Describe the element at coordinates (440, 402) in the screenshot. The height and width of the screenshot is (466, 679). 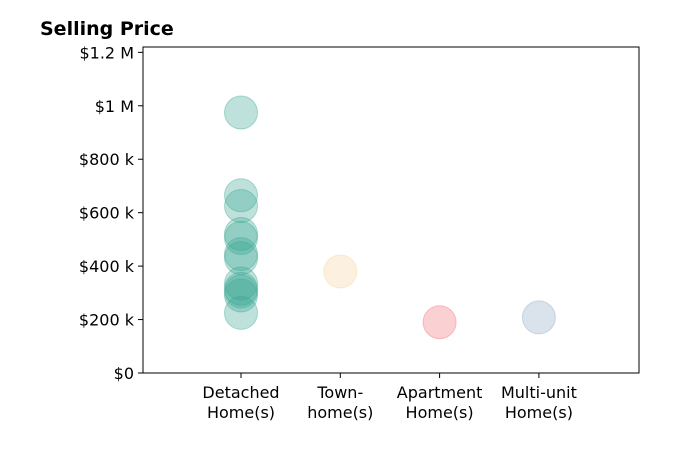
I see `x-category-label: Apartment Home(s)` at that location.